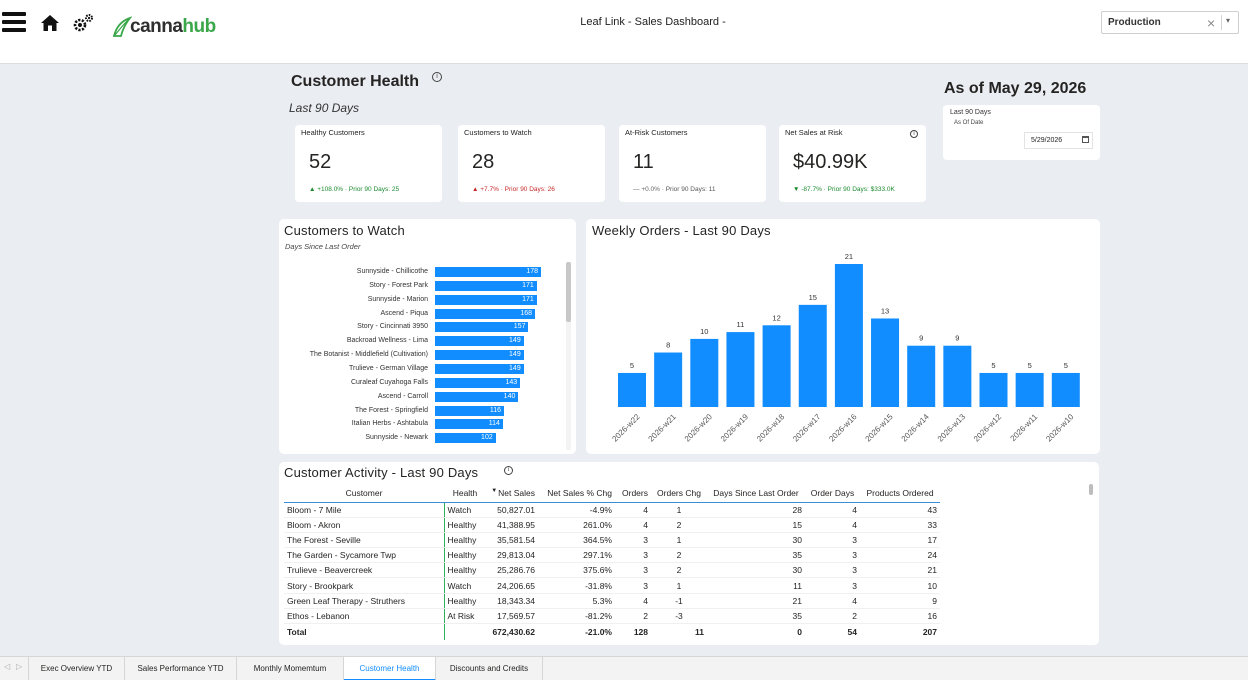 This screenshot has width=1248, height=680. What do you see at coordinates (679, 492) in the screenshot?
I see `col-orders-chg: Orders Chg` at bounding box center [679, 492].